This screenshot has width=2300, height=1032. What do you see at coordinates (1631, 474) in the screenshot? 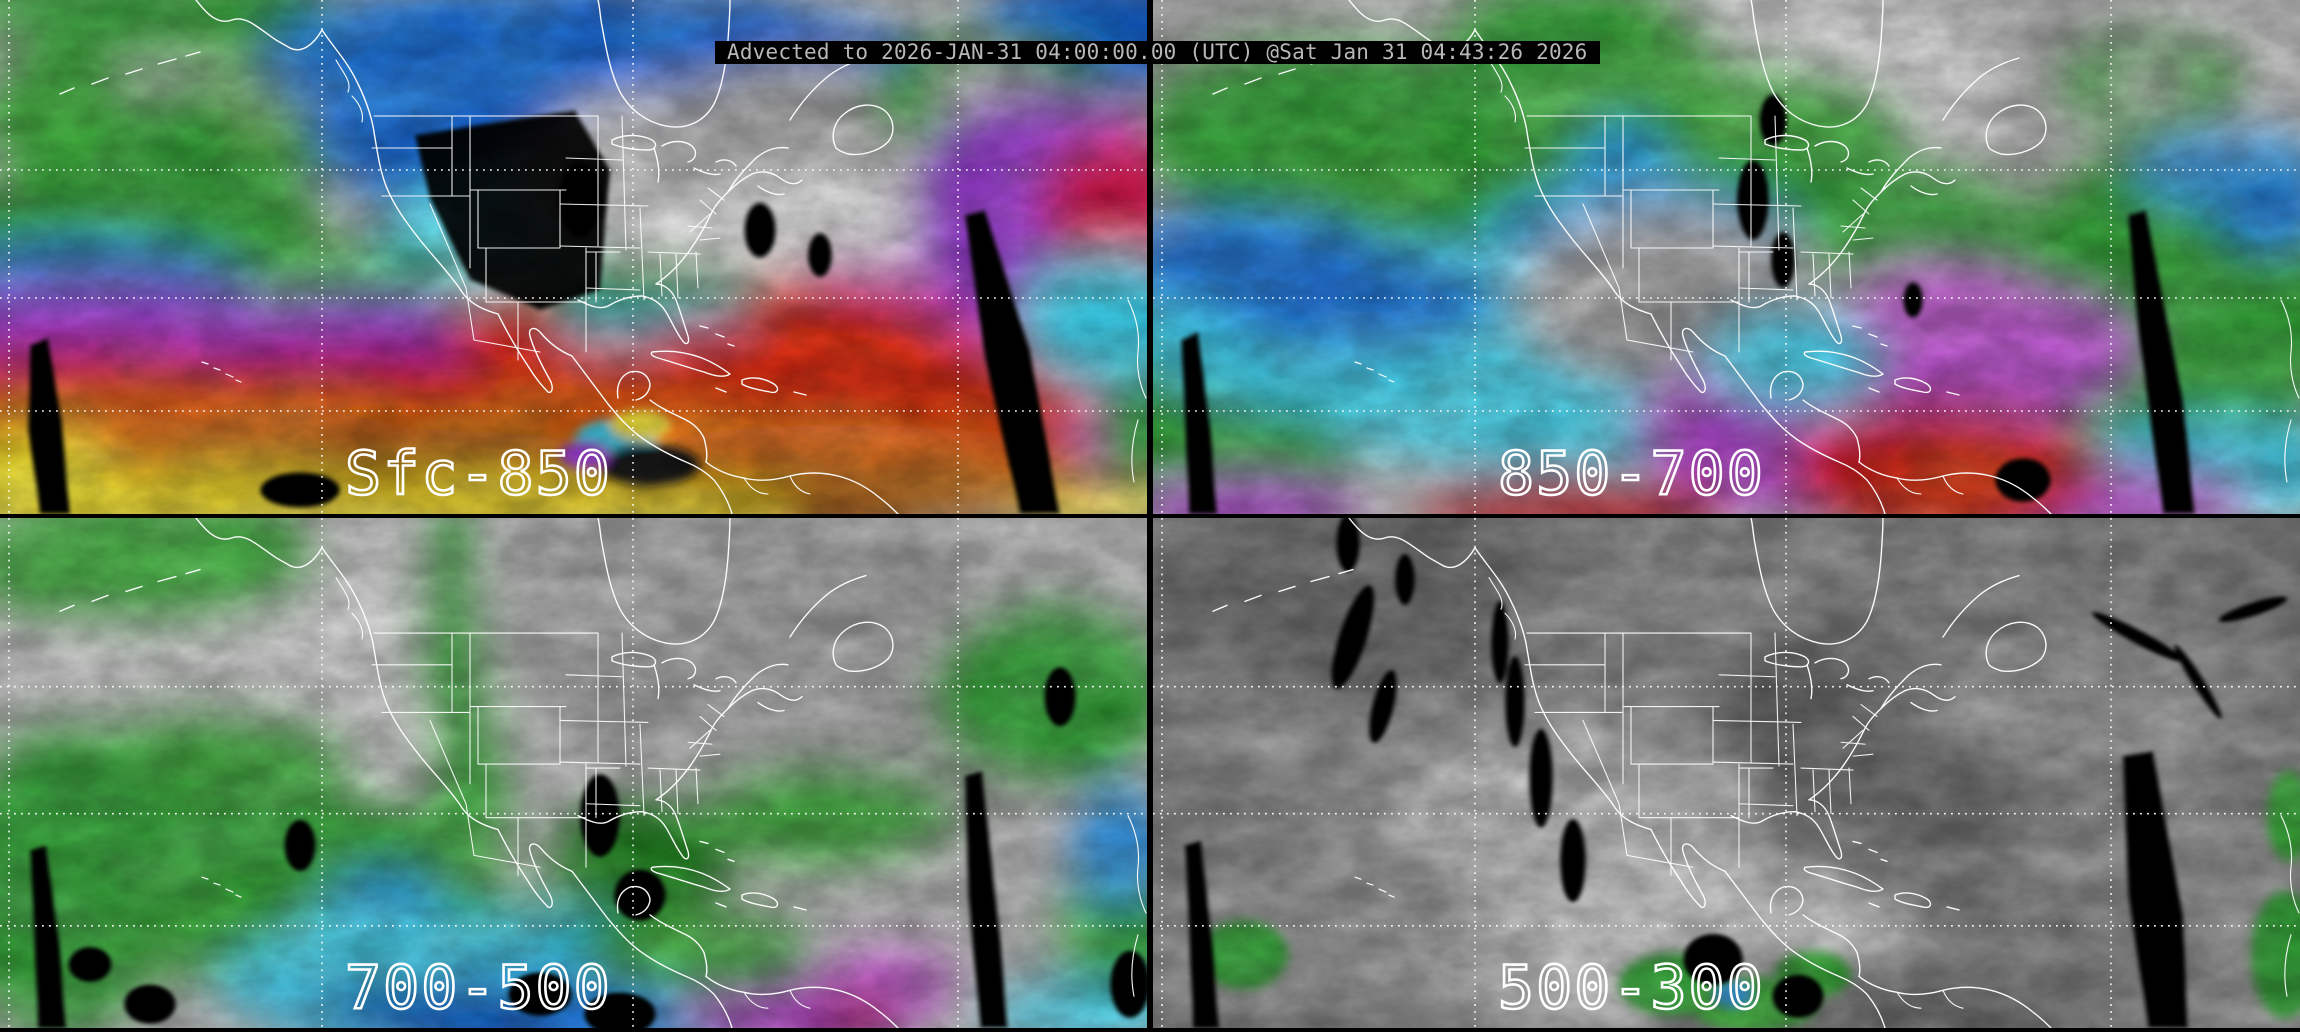
I see `panel-label: 850-700` at bounding box center [1631, 474].